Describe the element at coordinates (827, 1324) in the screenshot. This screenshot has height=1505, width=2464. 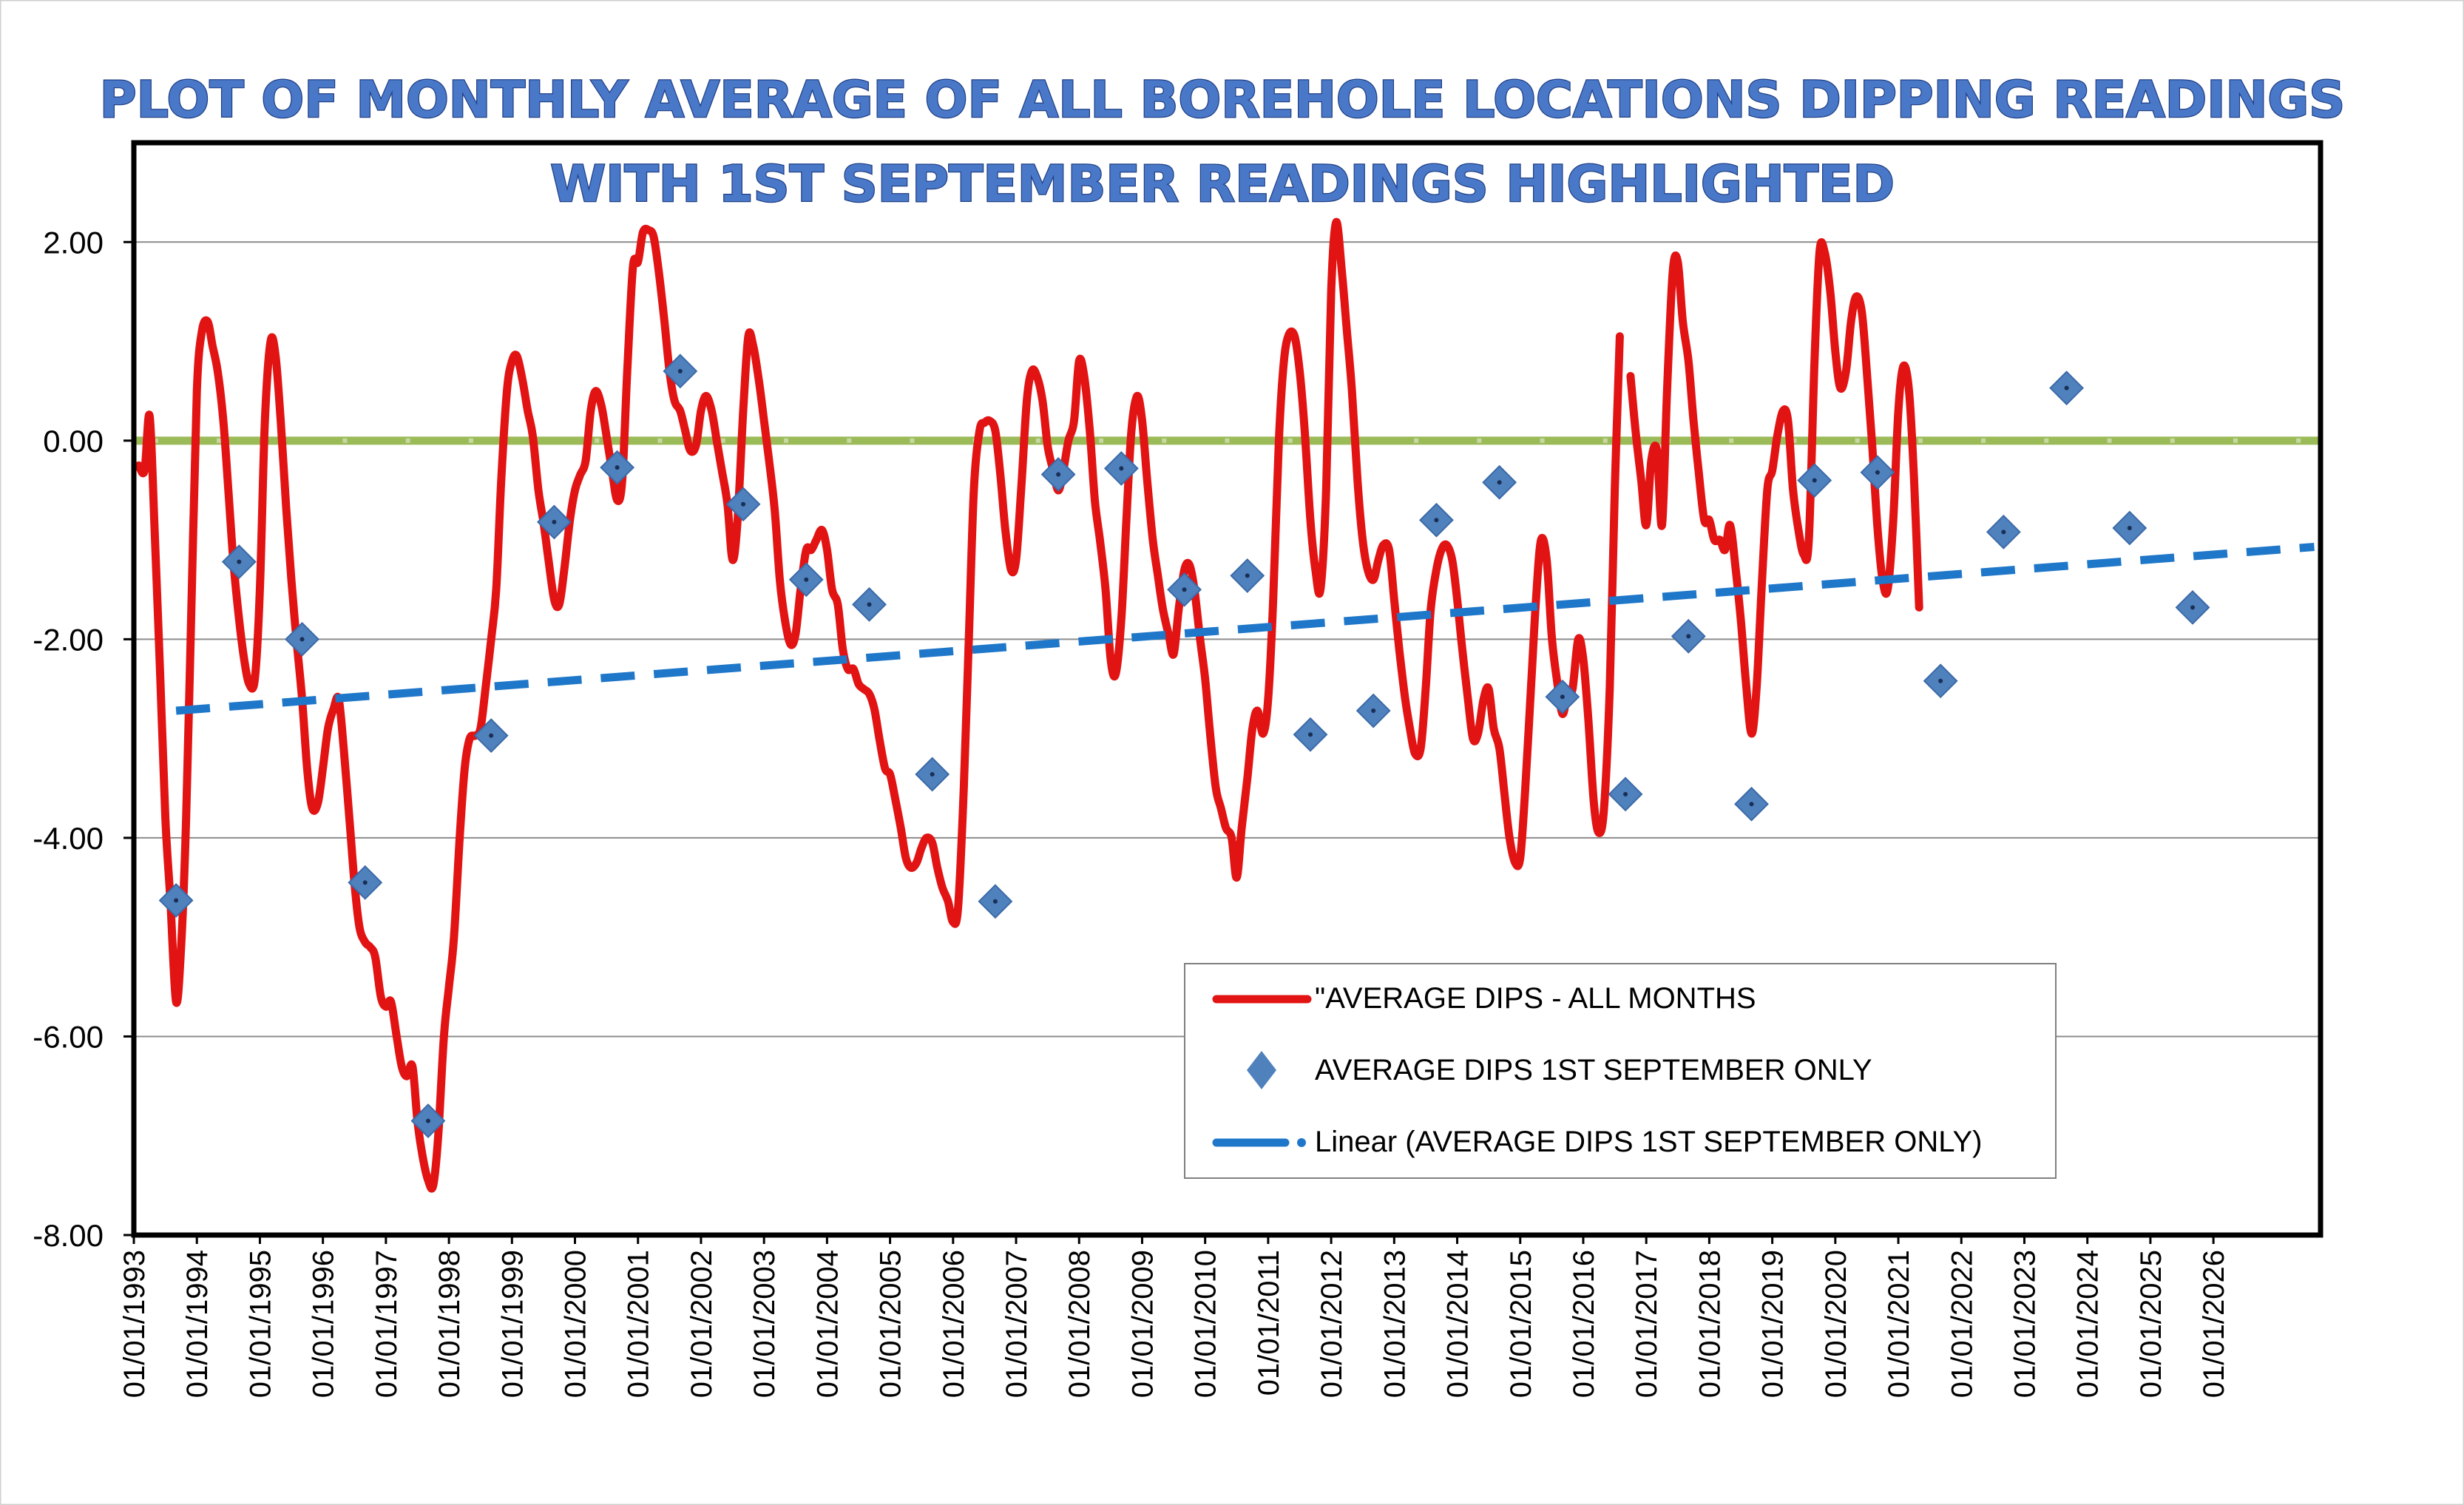
I see `x-tick-label: 01/01/2004` at that location.